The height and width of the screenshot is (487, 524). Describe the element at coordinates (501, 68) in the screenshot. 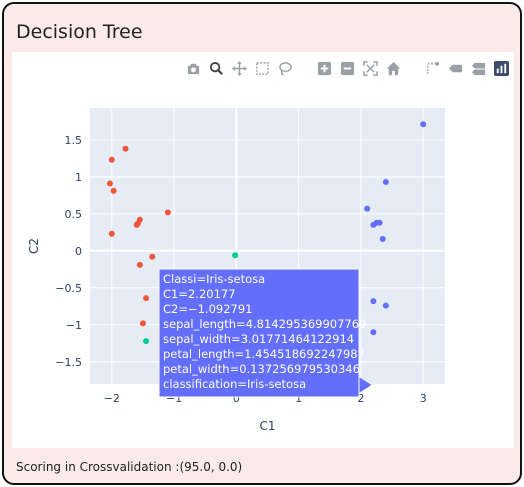

I see `plotly-logo-icon` at that location.